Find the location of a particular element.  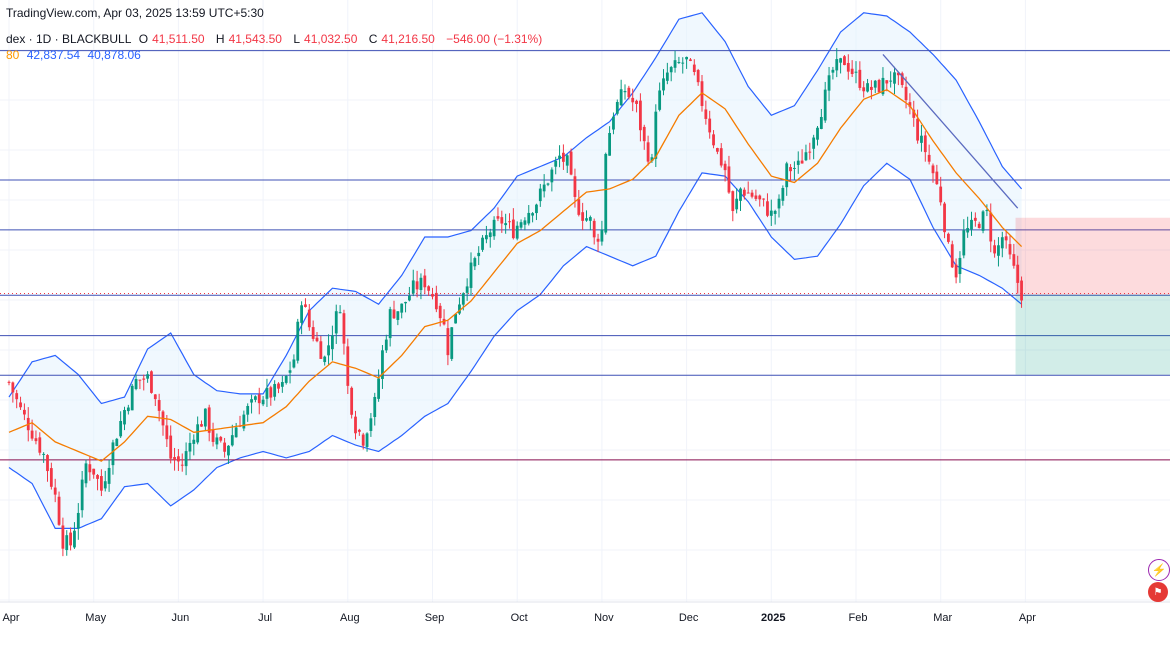

symbol-label: dex · 1D · BLACKBULL is located at coordinates (69, 39).